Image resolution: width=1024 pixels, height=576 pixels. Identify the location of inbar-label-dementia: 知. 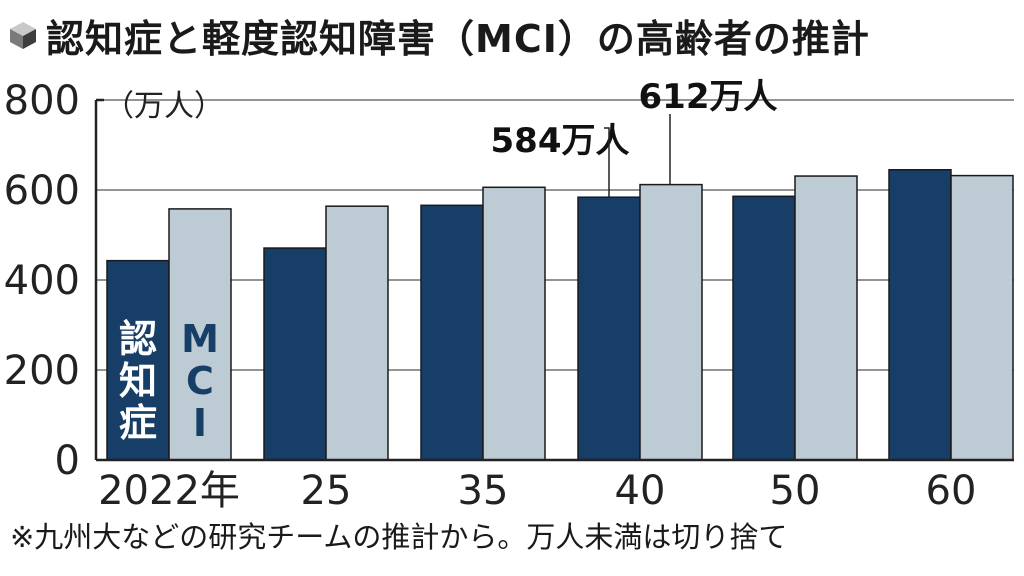
(138, 381).